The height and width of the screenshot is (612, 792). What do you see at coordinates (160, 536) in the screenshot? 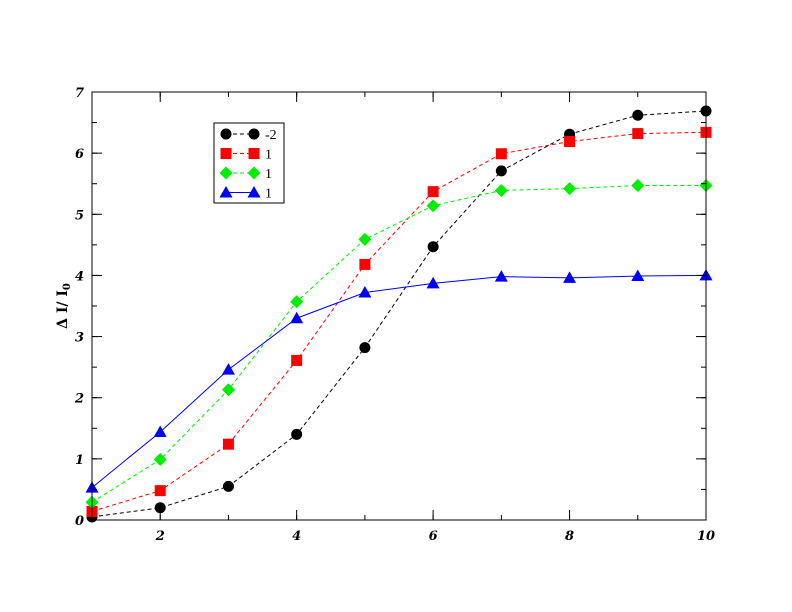
I see `x-tick-label: 2` at bounding box center [160, 536].